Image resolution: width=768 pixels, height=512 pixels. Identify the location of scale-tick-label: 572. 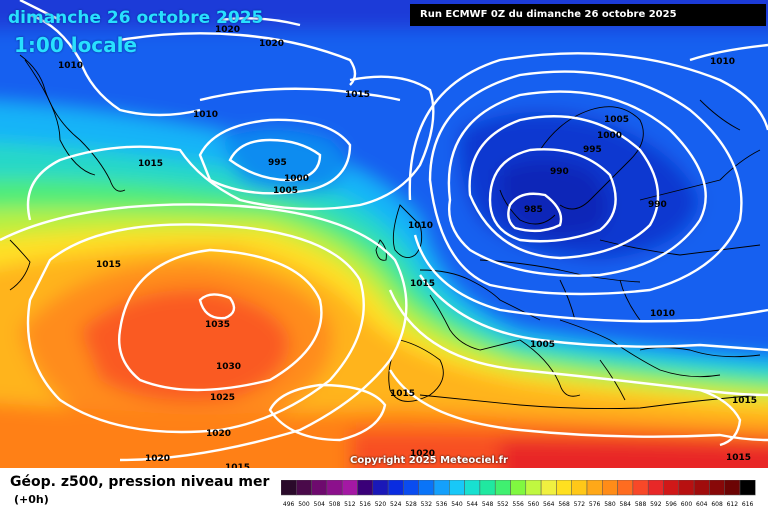
(580, 504).